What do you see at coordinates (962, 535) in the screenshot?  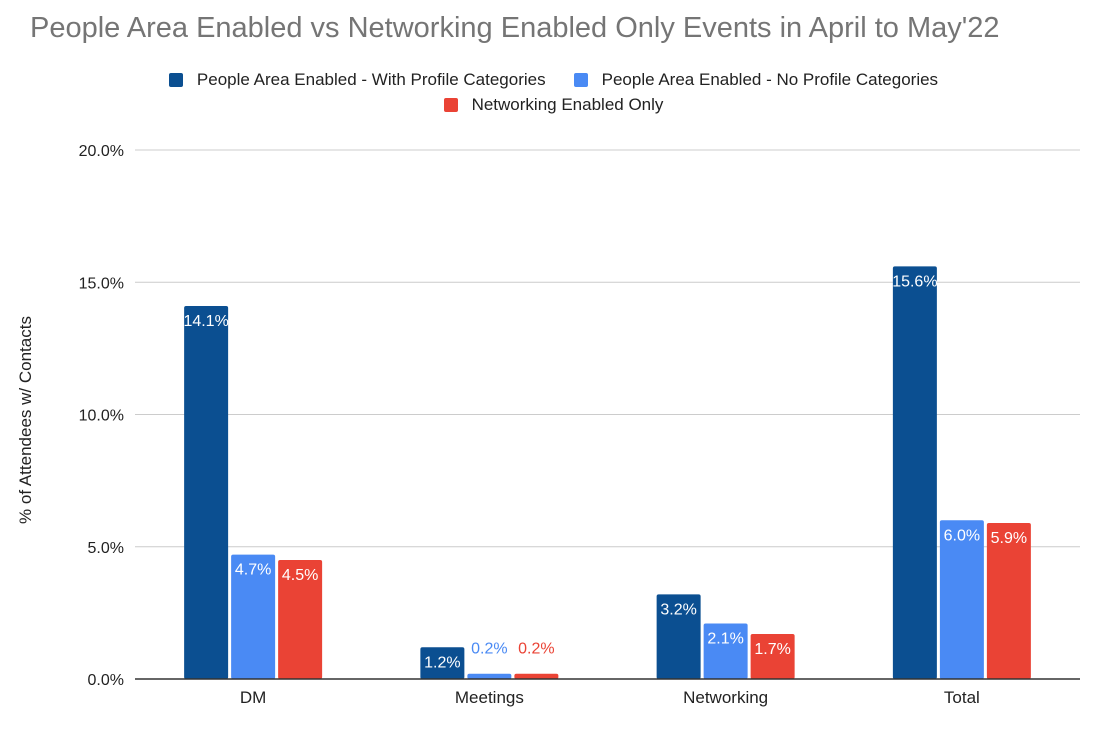 I see `data-label: 6.0%` at bounding box center [962, 535].